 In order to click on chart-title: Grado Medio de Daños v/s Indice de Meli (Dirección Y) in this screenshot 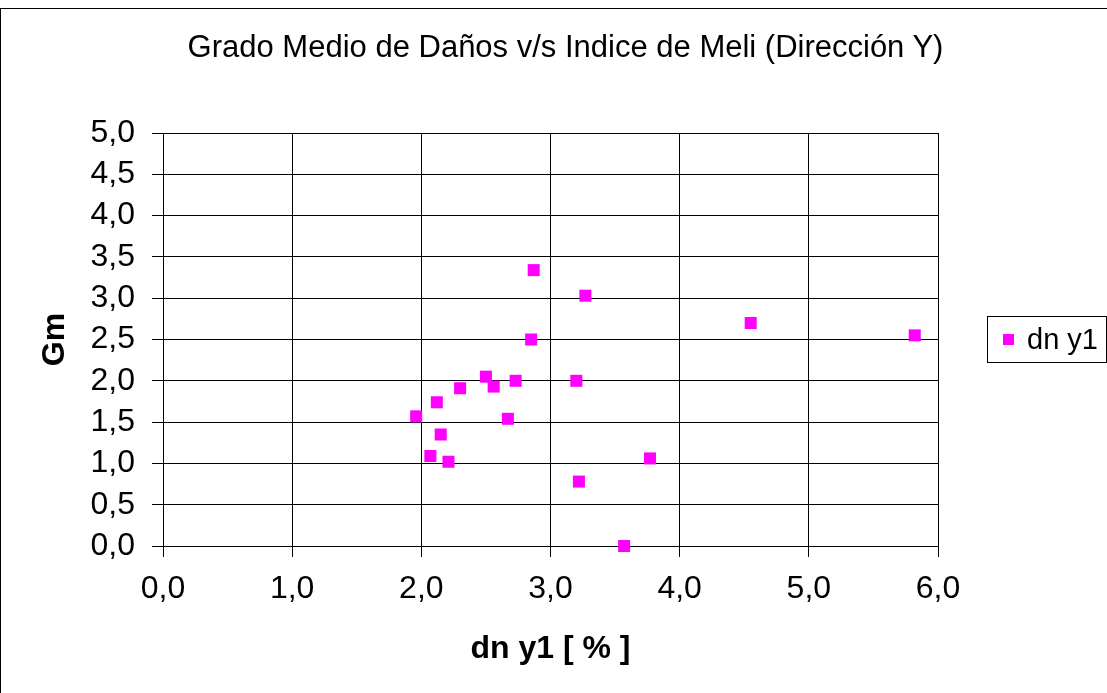, I will do `click(565, 46)`.